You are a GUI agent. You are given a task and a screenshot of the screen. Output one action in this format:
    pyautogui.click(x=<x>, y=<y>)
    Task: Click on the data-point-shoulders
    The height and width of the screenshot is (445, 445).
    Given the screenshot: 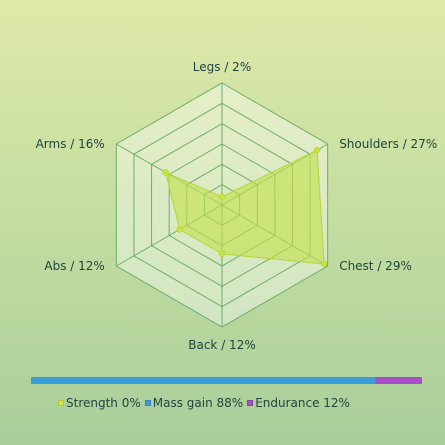 What is the action you would take?
    pyautogui.click(x=317, y=150)
    